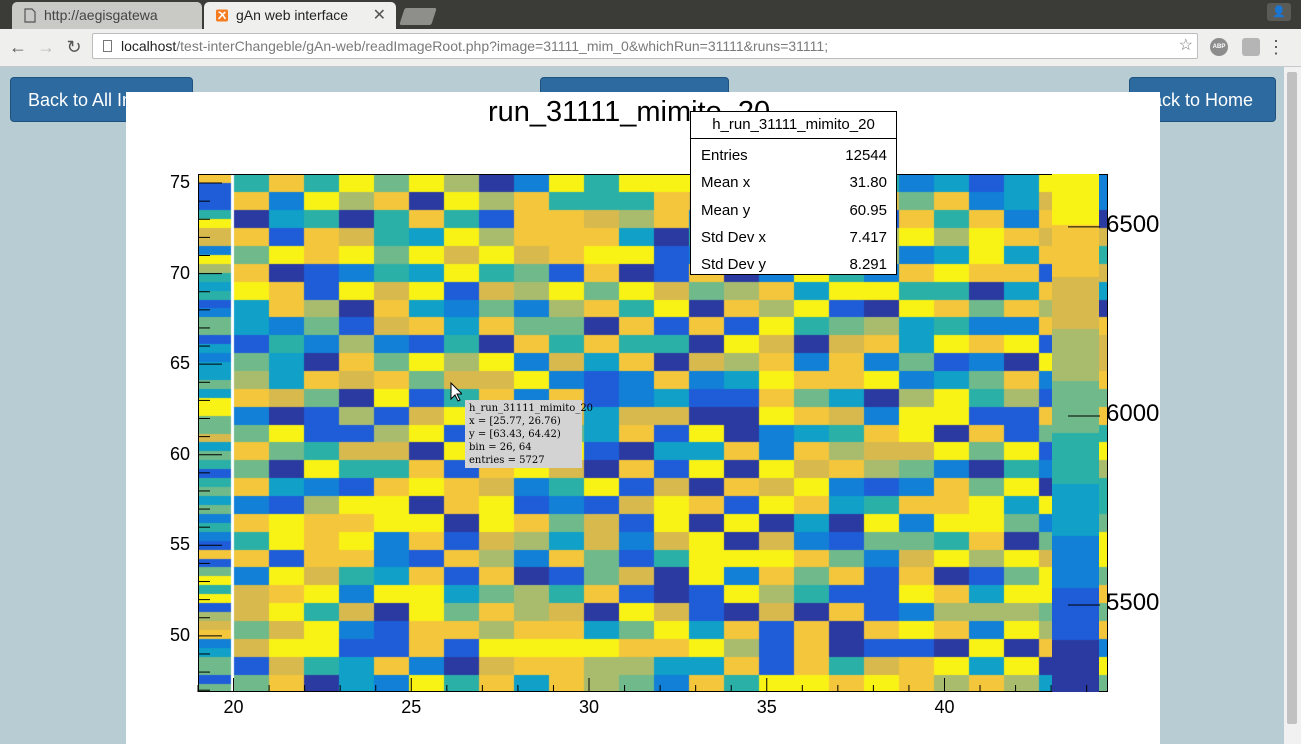 The image size is (1301, 744). Describe the element at coordinates (74, 47) in the screenshot. I see `reload-icon: ↻` at that location.